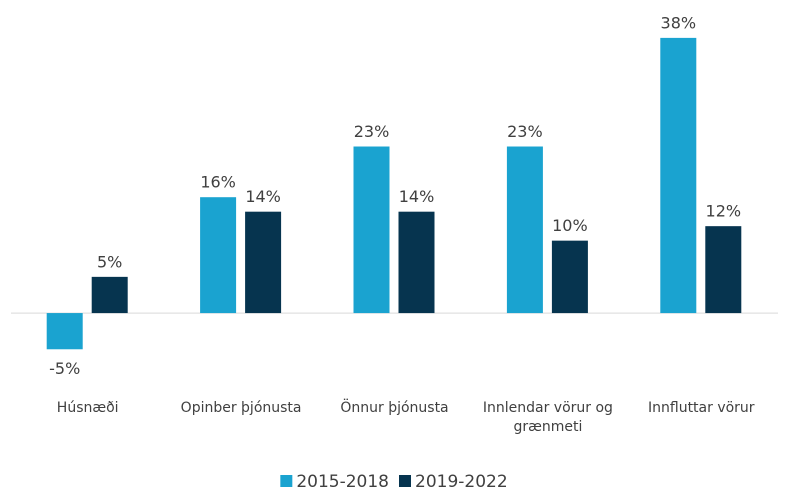 This screenshot has width=788, height=490. I want to click on data-label: 10%, so click(570, 225).